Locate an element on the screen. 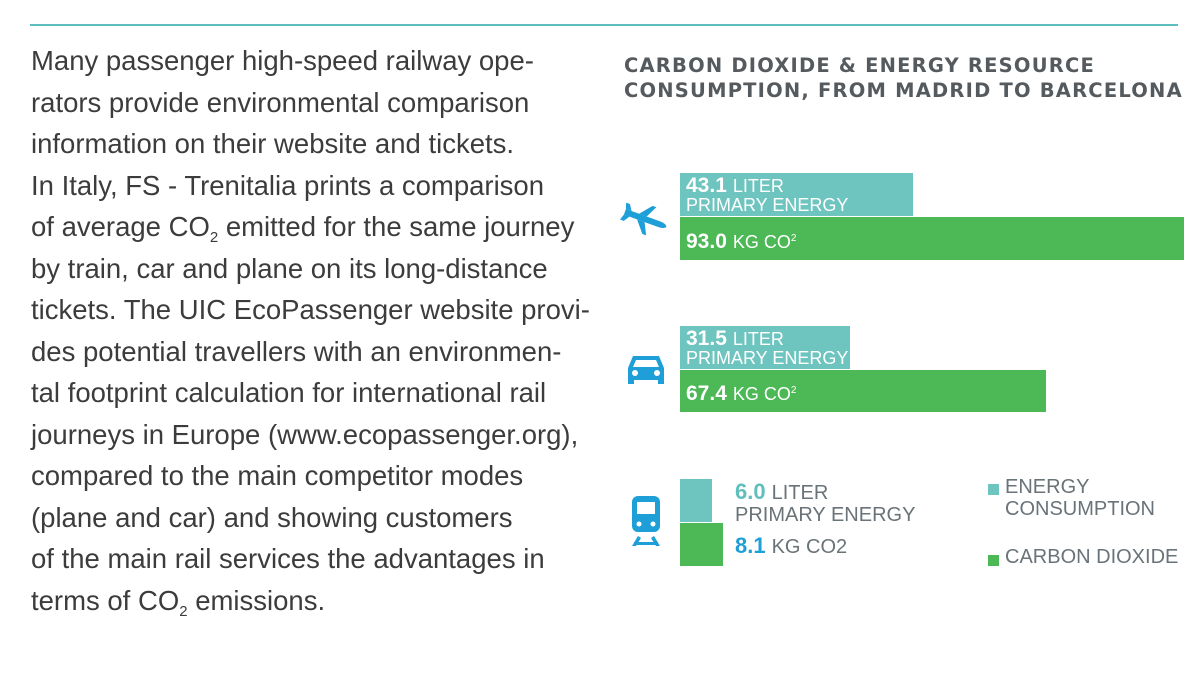 Image resolution: width=1200 pixels, height=675 pixels. value: 31.5 is located at coordinates (706, 338).